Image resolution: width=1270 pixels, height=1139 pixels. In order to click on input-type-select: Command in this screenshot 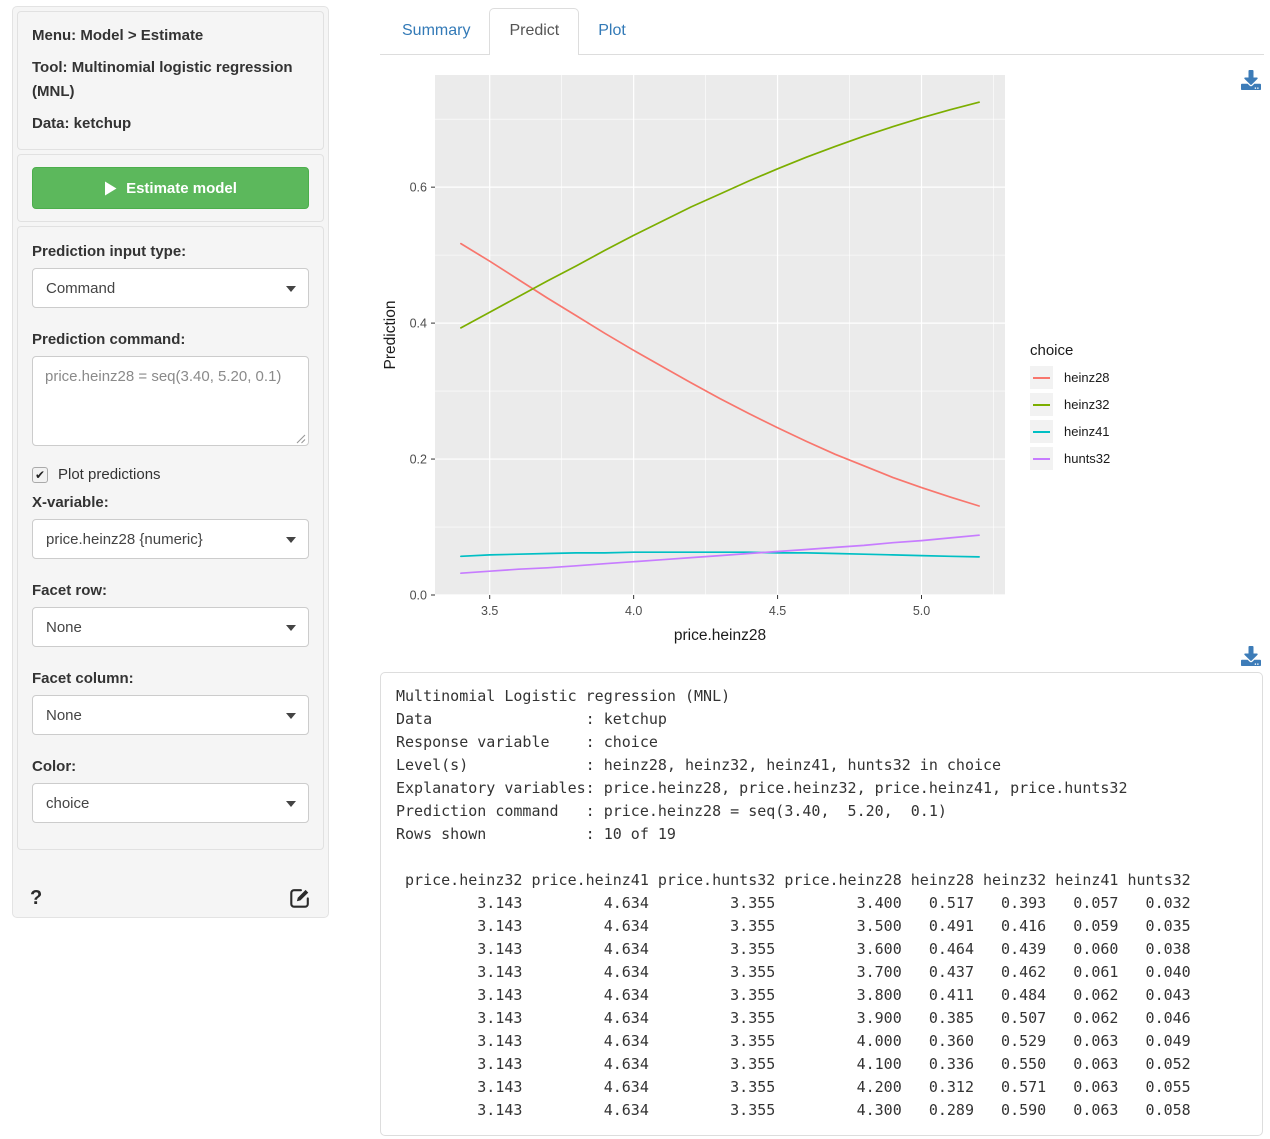, I will do `click(170, 288)`.